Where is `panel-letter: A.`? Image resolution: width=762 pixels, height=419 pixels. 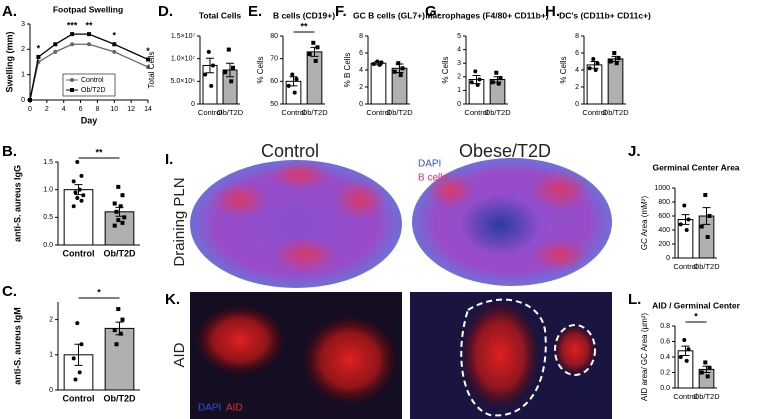 panel-letter: A. is located at coordinates (9, 11).